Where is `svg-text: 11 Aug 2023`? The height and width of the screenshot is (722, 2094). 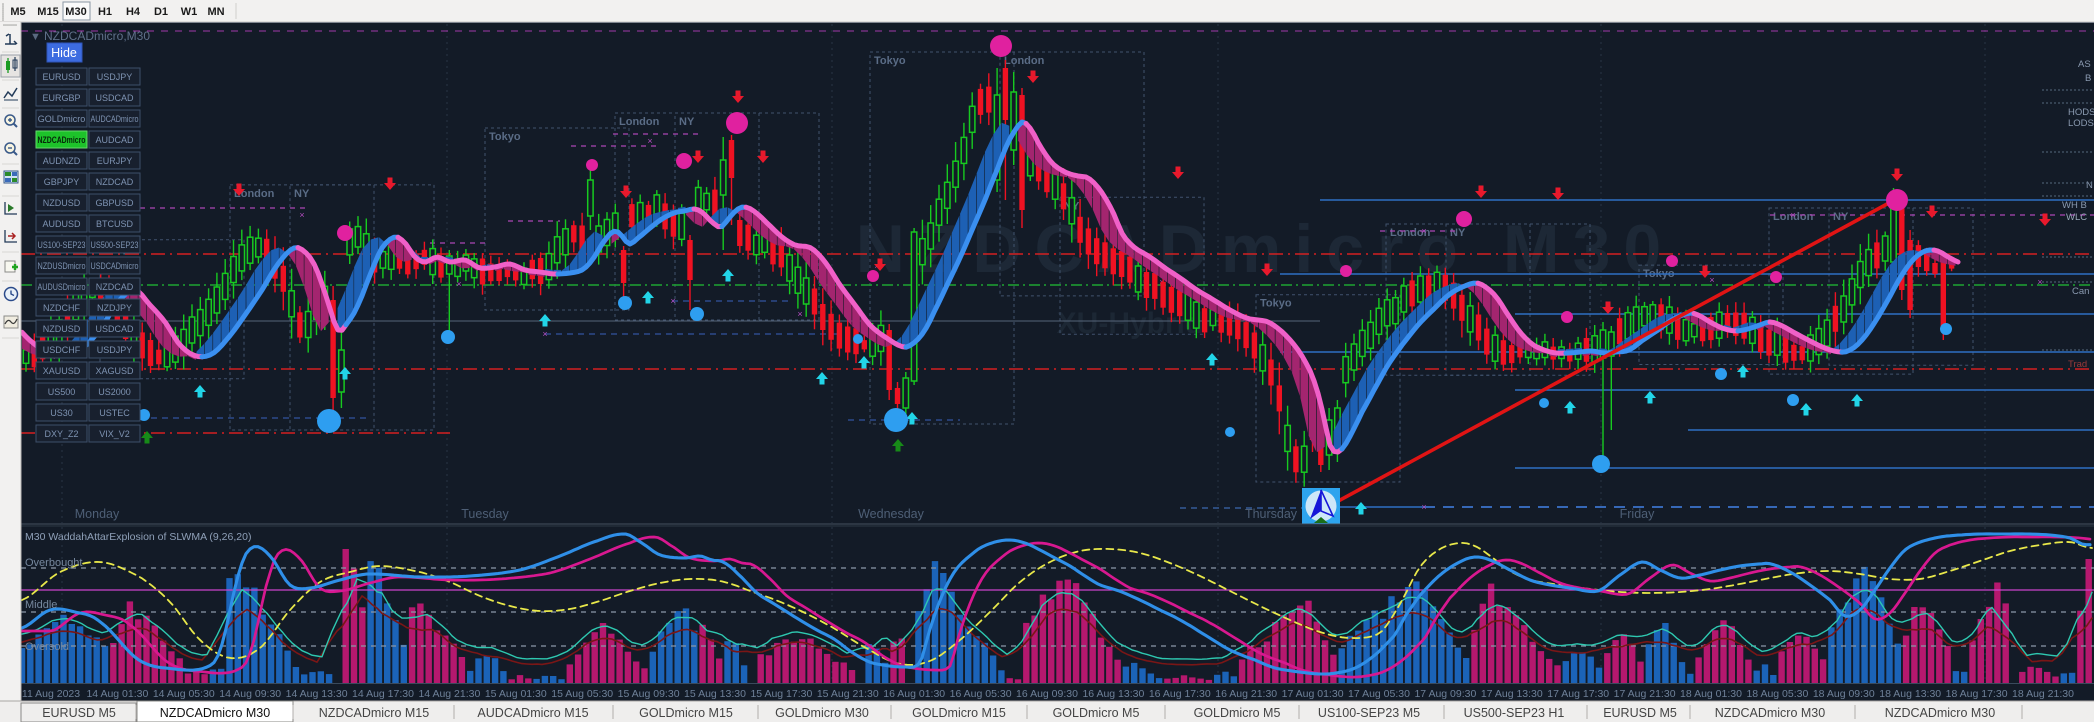 svg-text: 11 Aug 2023 is located at coordinates (51, 694).